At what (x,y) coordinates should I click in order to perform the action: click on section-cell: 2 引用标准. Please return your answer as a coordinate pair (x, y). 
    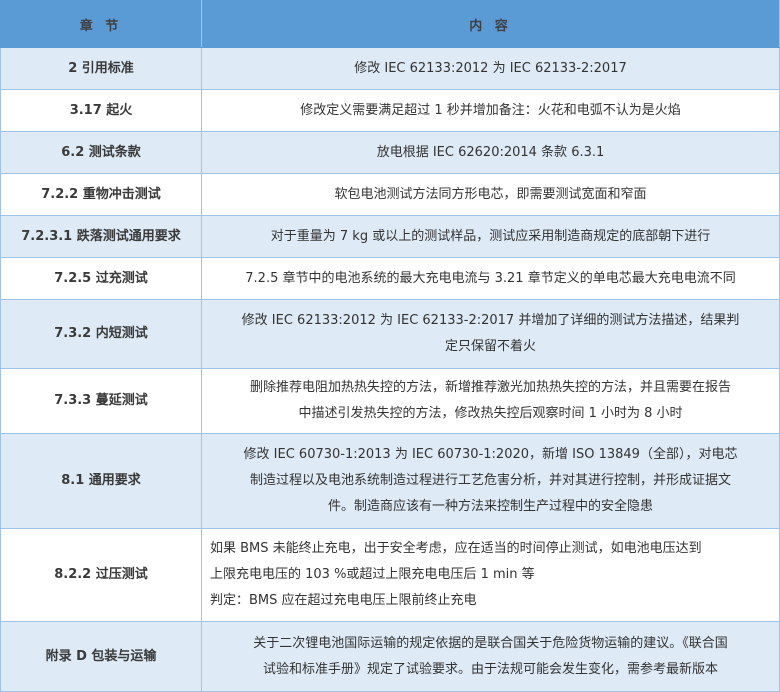
    Looking at the image, I should click on (101, 68).